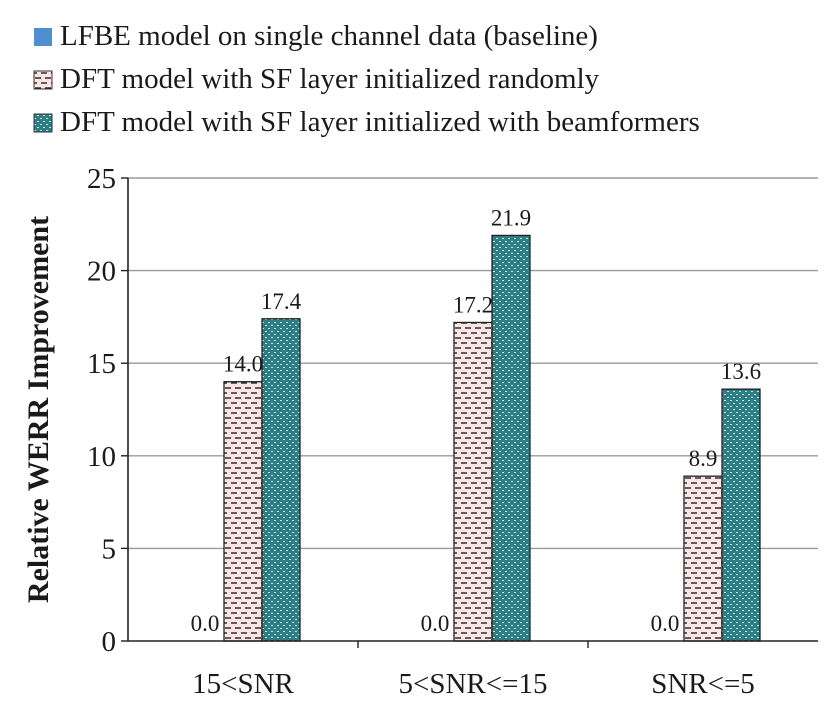 The image size is (830, 712). I want to click on data-label-3-3: 13.6, so click(741, 371).